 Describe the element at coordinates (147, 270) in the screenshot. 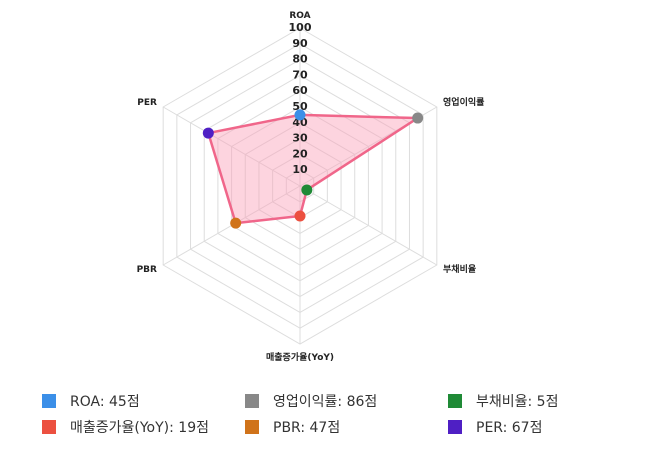

I see `axis-label: PBR` at that location.